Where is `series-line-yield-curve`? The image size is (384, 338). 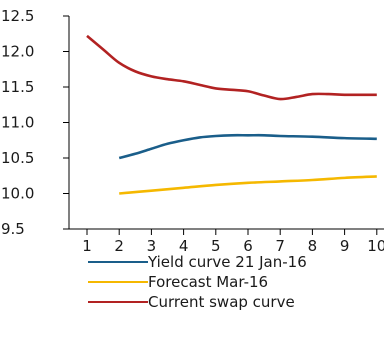
series-line-yield-curve is located at coordinates (247, 146).